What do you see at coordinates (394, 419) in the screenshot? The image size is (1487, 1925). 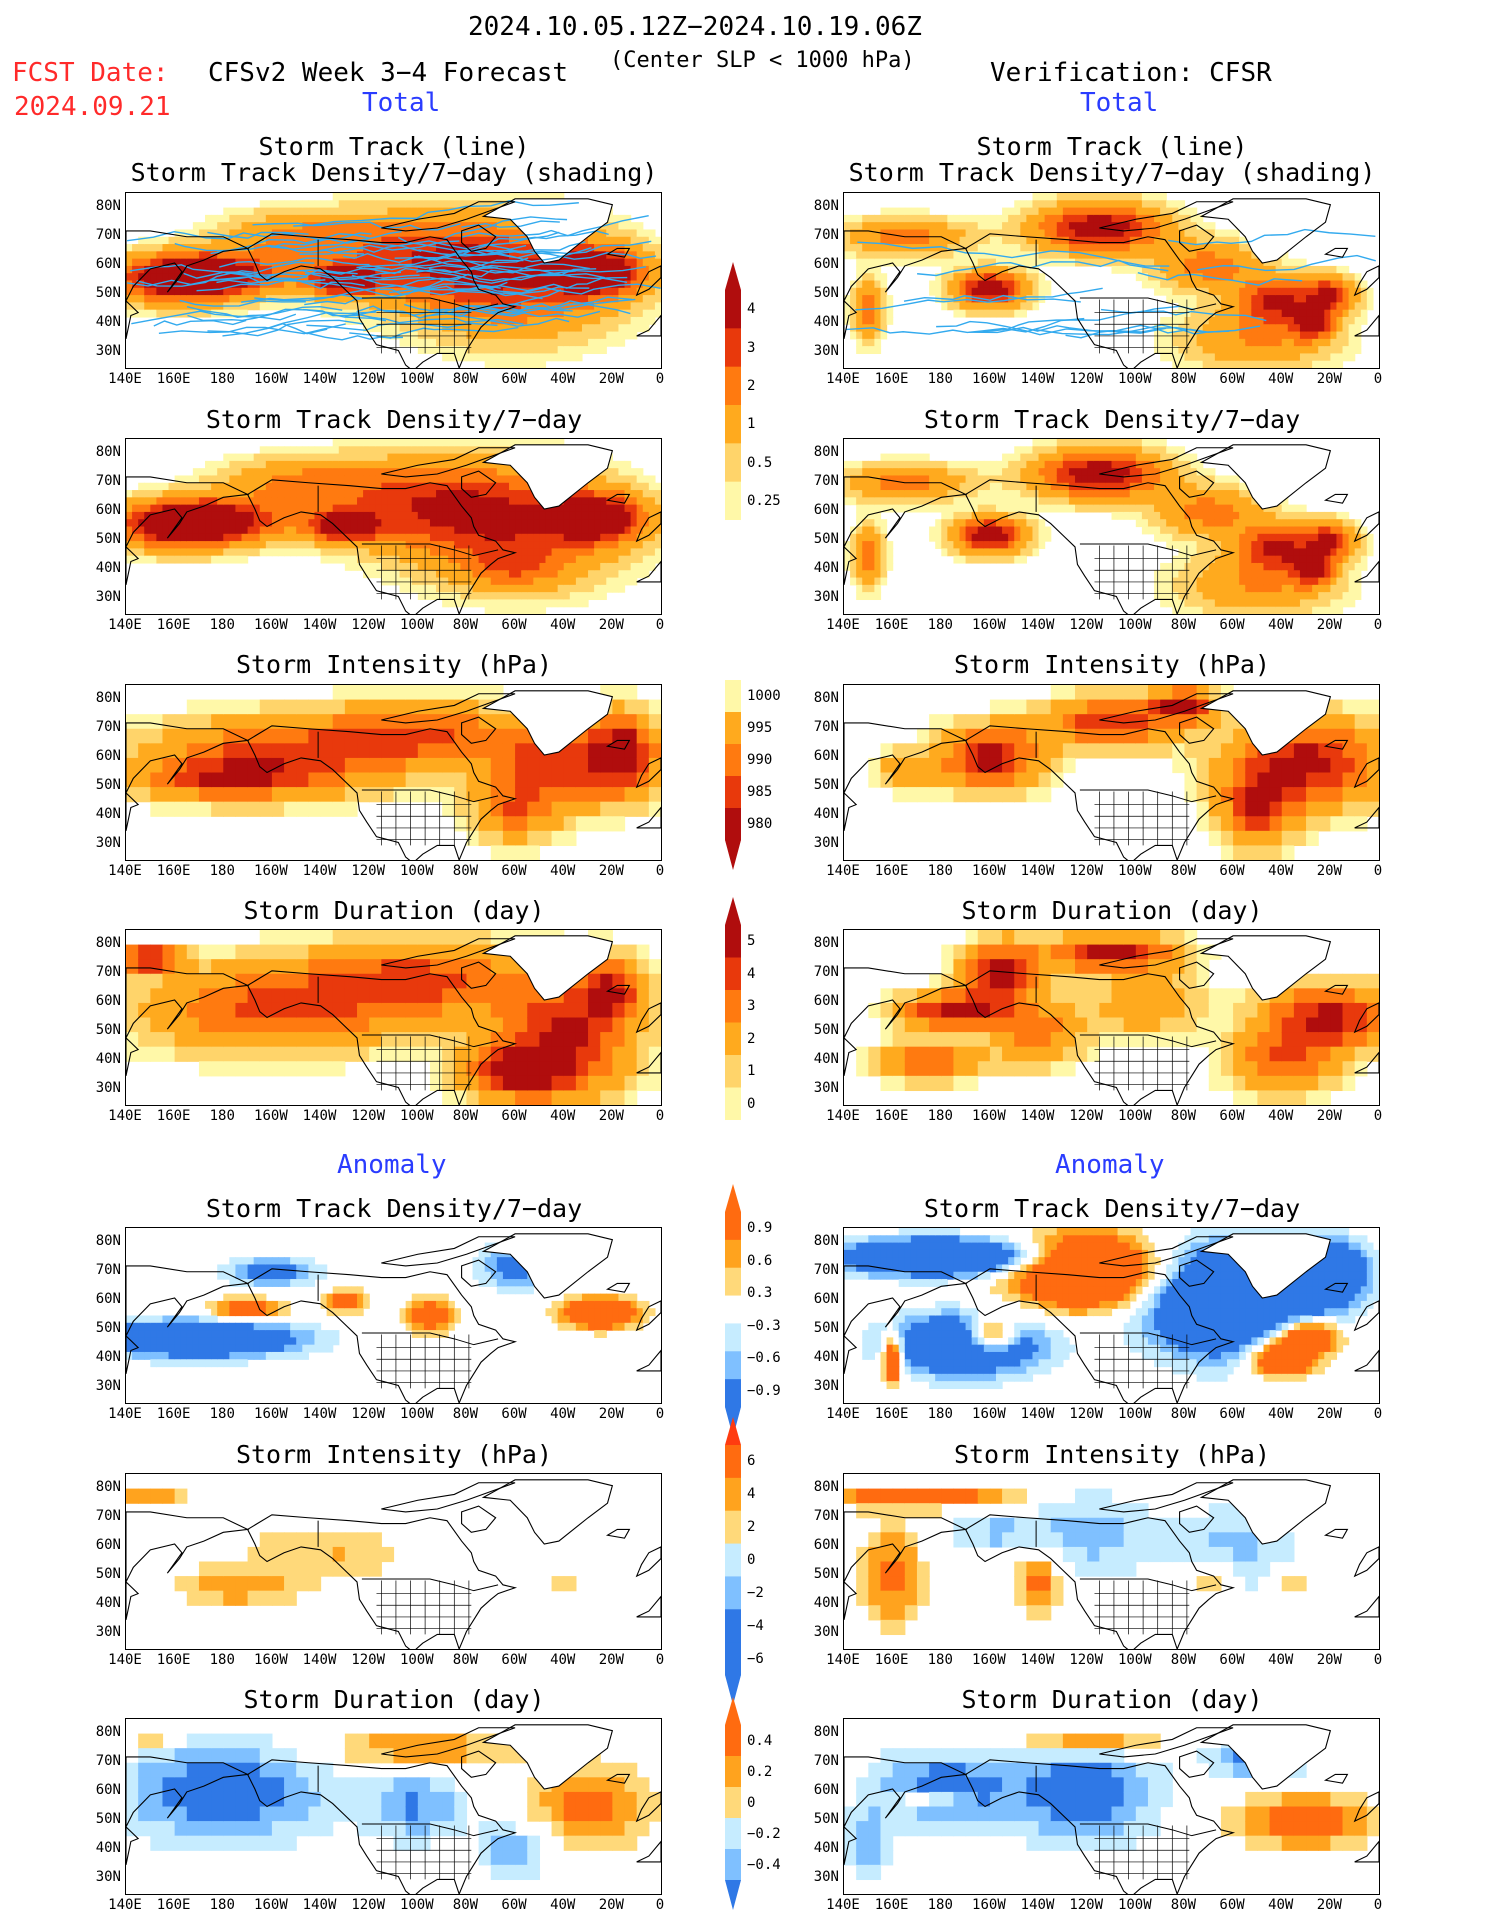 I see `title-density-left: Storm Track Density/7−day` at bounding box center [394, 419].